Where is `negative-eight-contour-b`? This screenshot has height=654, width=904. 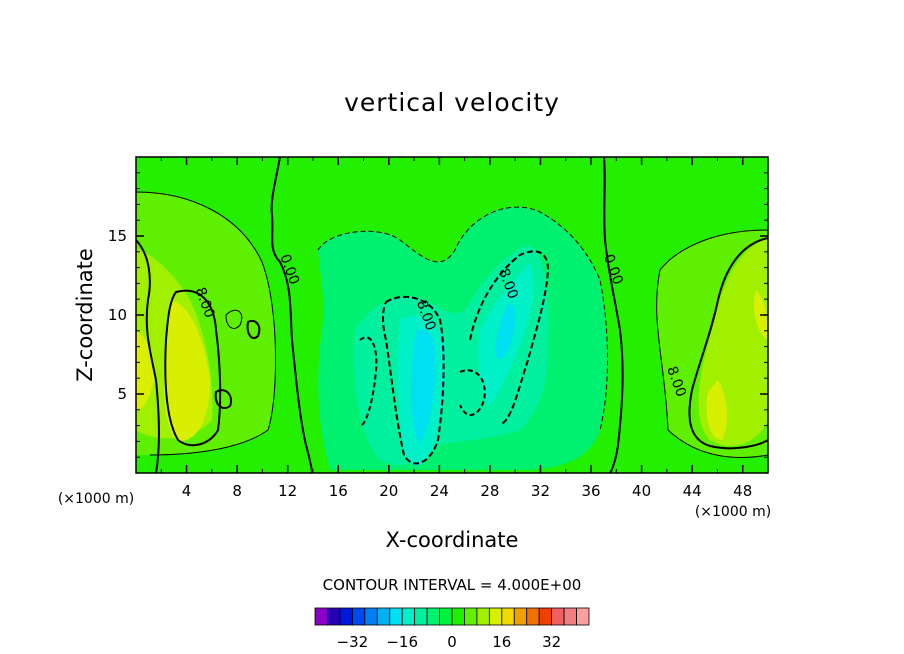 negative-eight-contour-b is located at coordinates (509, 338).